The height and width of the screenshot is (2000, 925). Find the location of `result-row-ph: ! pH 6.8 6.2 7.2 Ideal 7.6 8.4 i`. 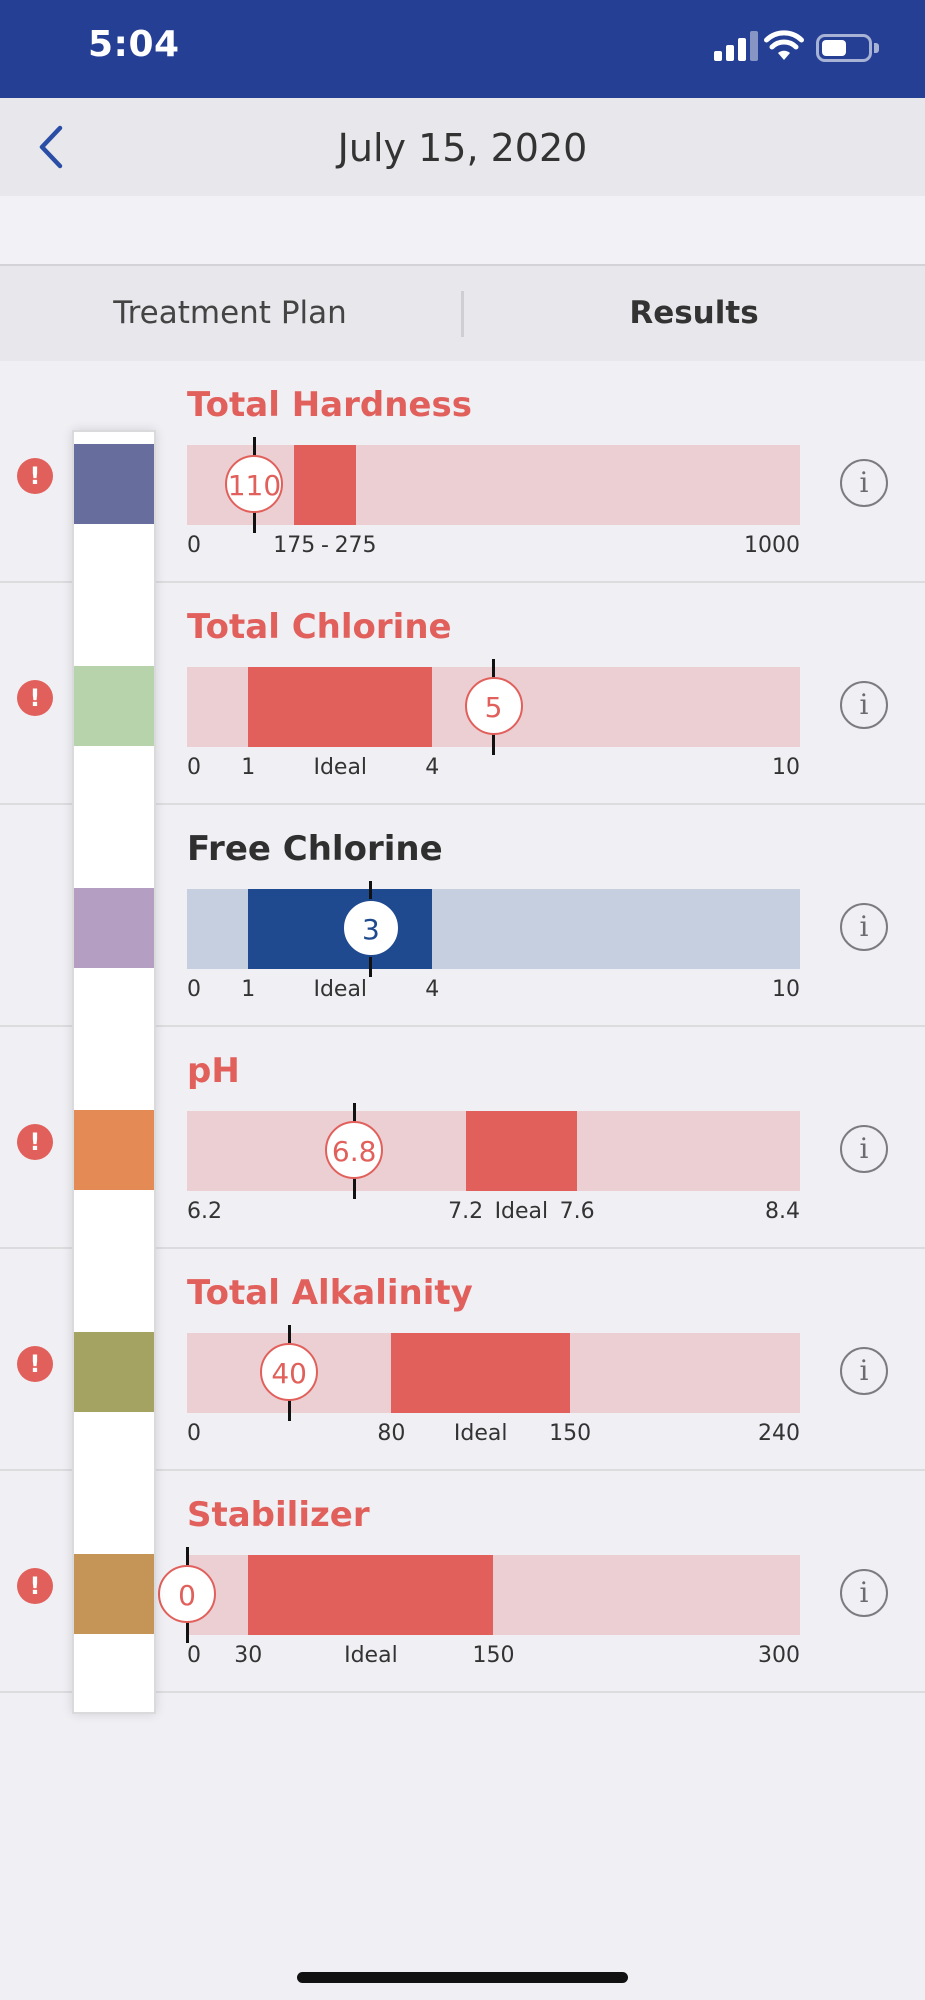

result-row-ph: ! pH 6.8 6.2 7.2 Ideal 7.6 8.4 i is located at coordinates (462, 1138).